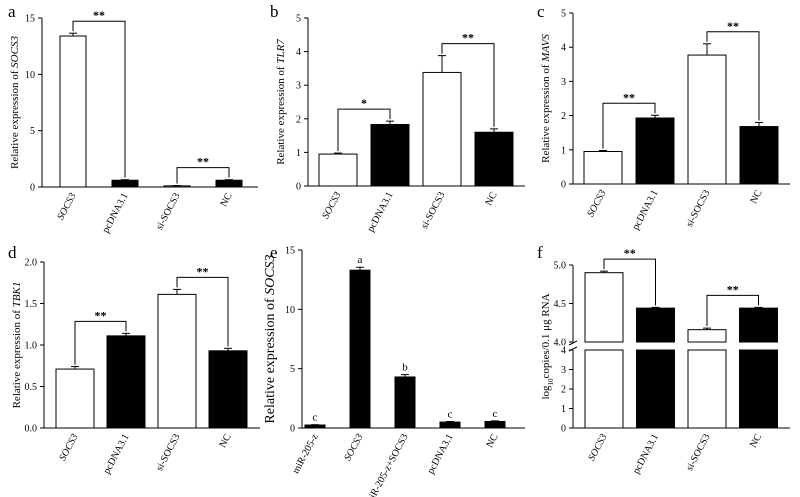 The image size is (800, 497). What do you see at coordinates (560, 266) in the screenshot?
I see `y-tick-label: 5.0` at bounding box center [560, 266].